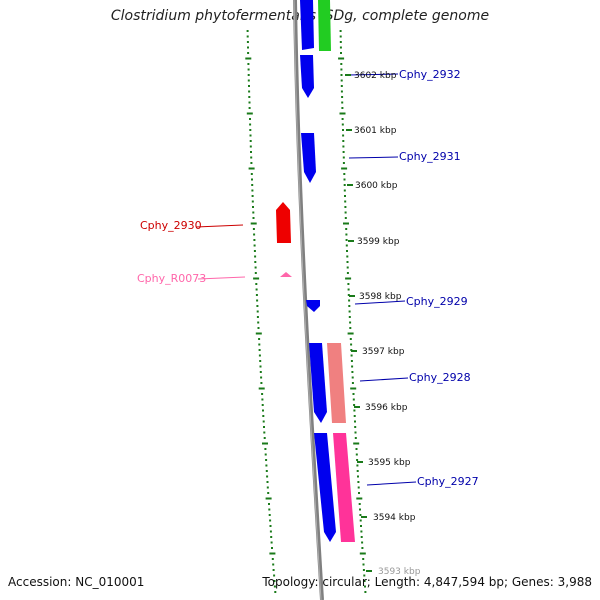  I want to click on trna-feature-magenta, so click(344, 487).